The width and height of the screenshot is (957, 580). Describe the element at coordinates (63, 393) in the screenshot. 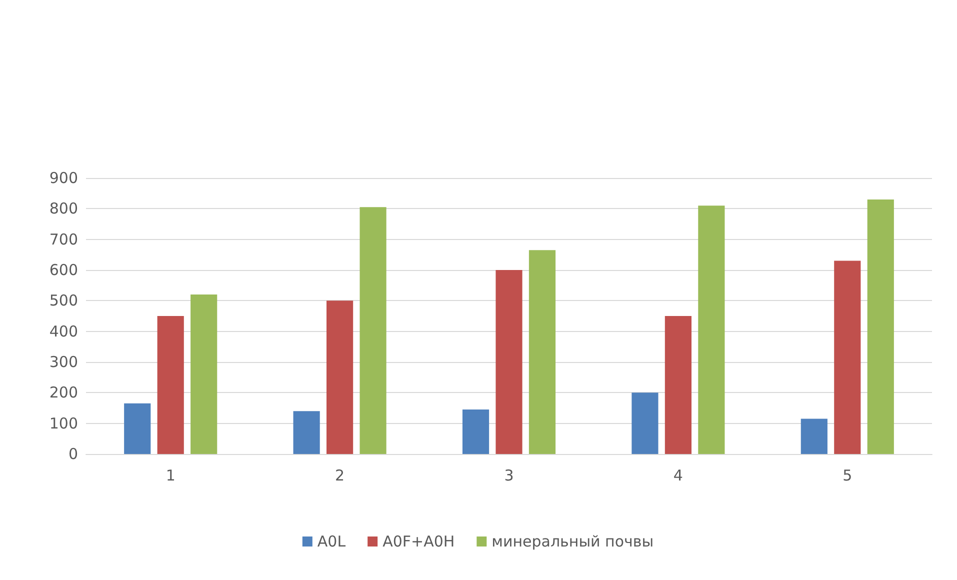

I see `y-tick-label: 200` at that location.